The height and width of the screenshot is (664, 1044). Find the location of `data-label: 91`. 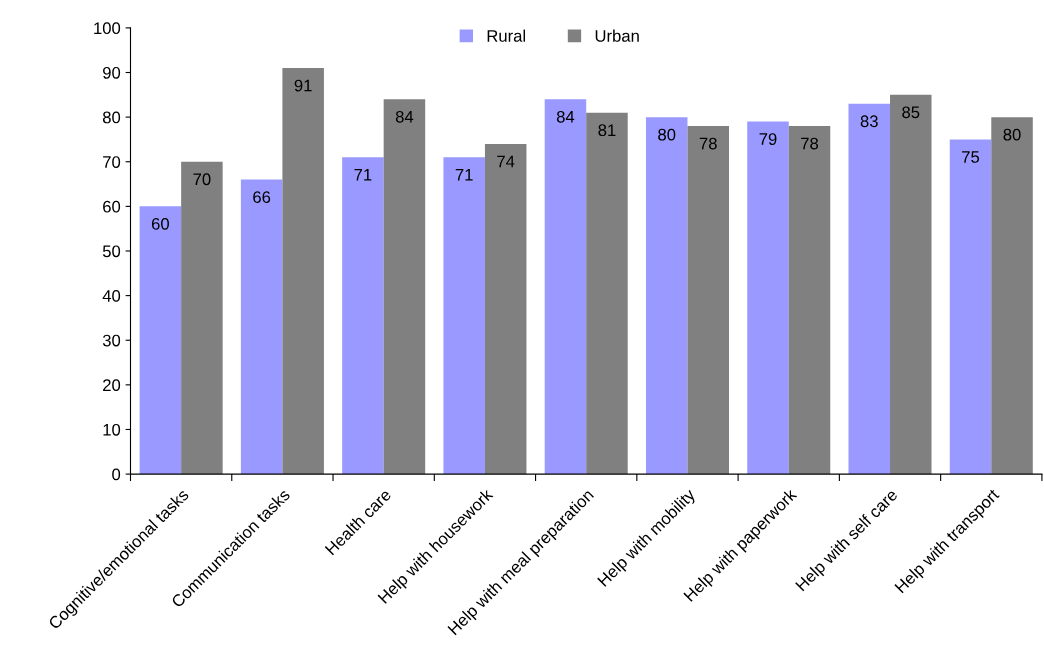

data-label: 91 is located at coordinates (303, 85).